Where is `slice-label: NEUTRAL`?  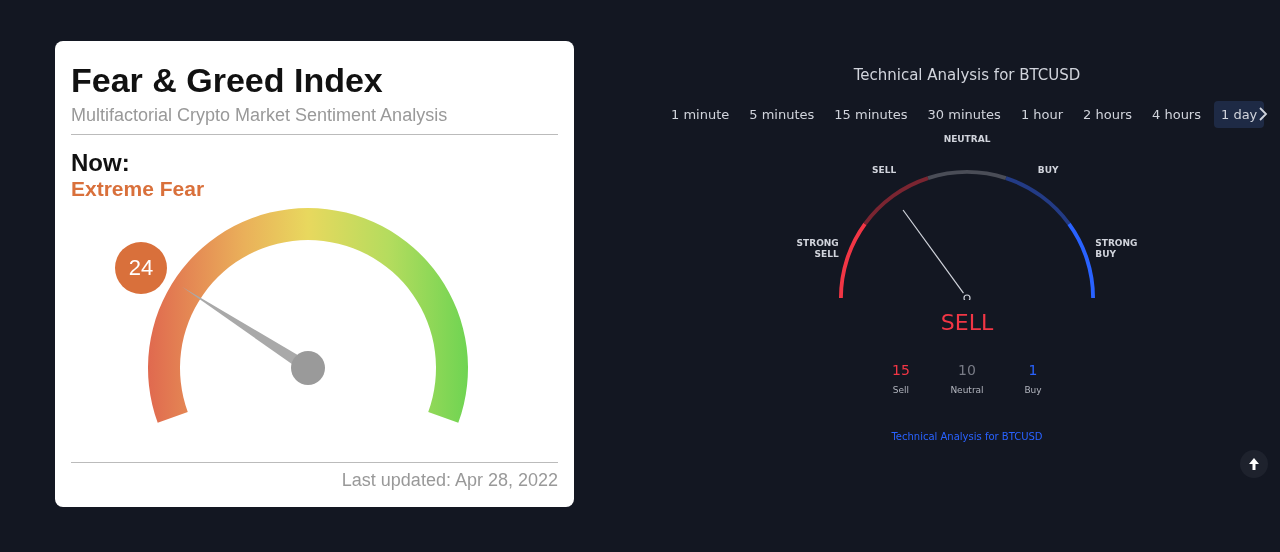 slice-label: NEUTRAL is located at coordinates (967, 139).